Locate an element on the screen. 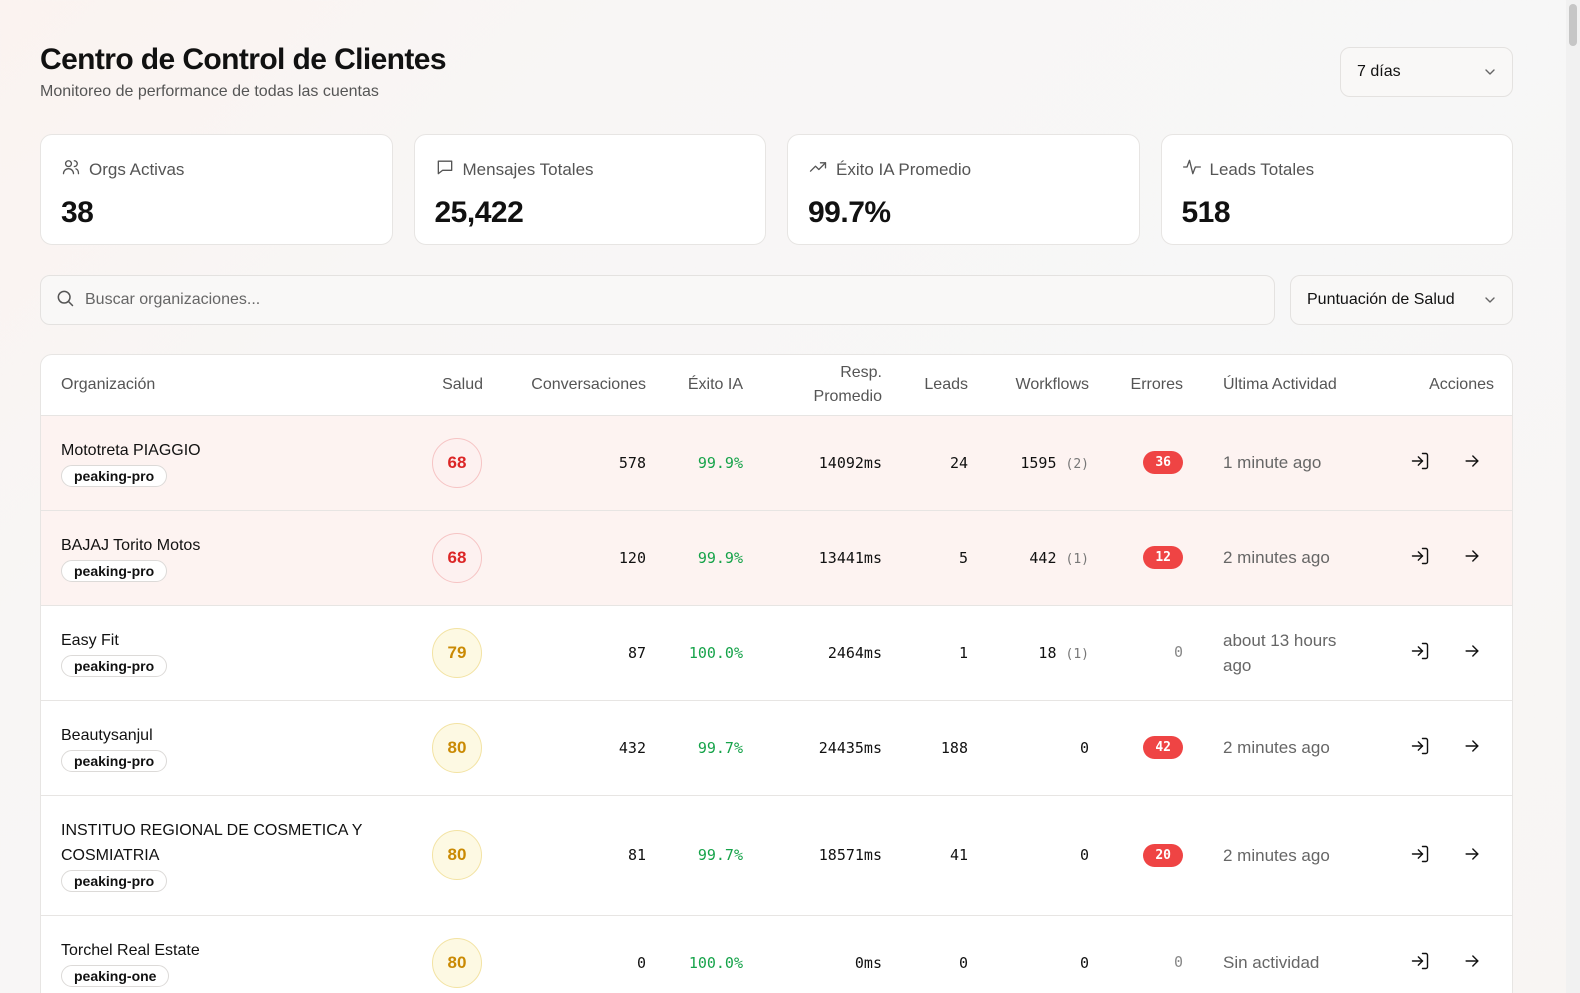 This screenshot has width=1580, height=993. health-score-badge: 79 is located at coordinates (457, 652).